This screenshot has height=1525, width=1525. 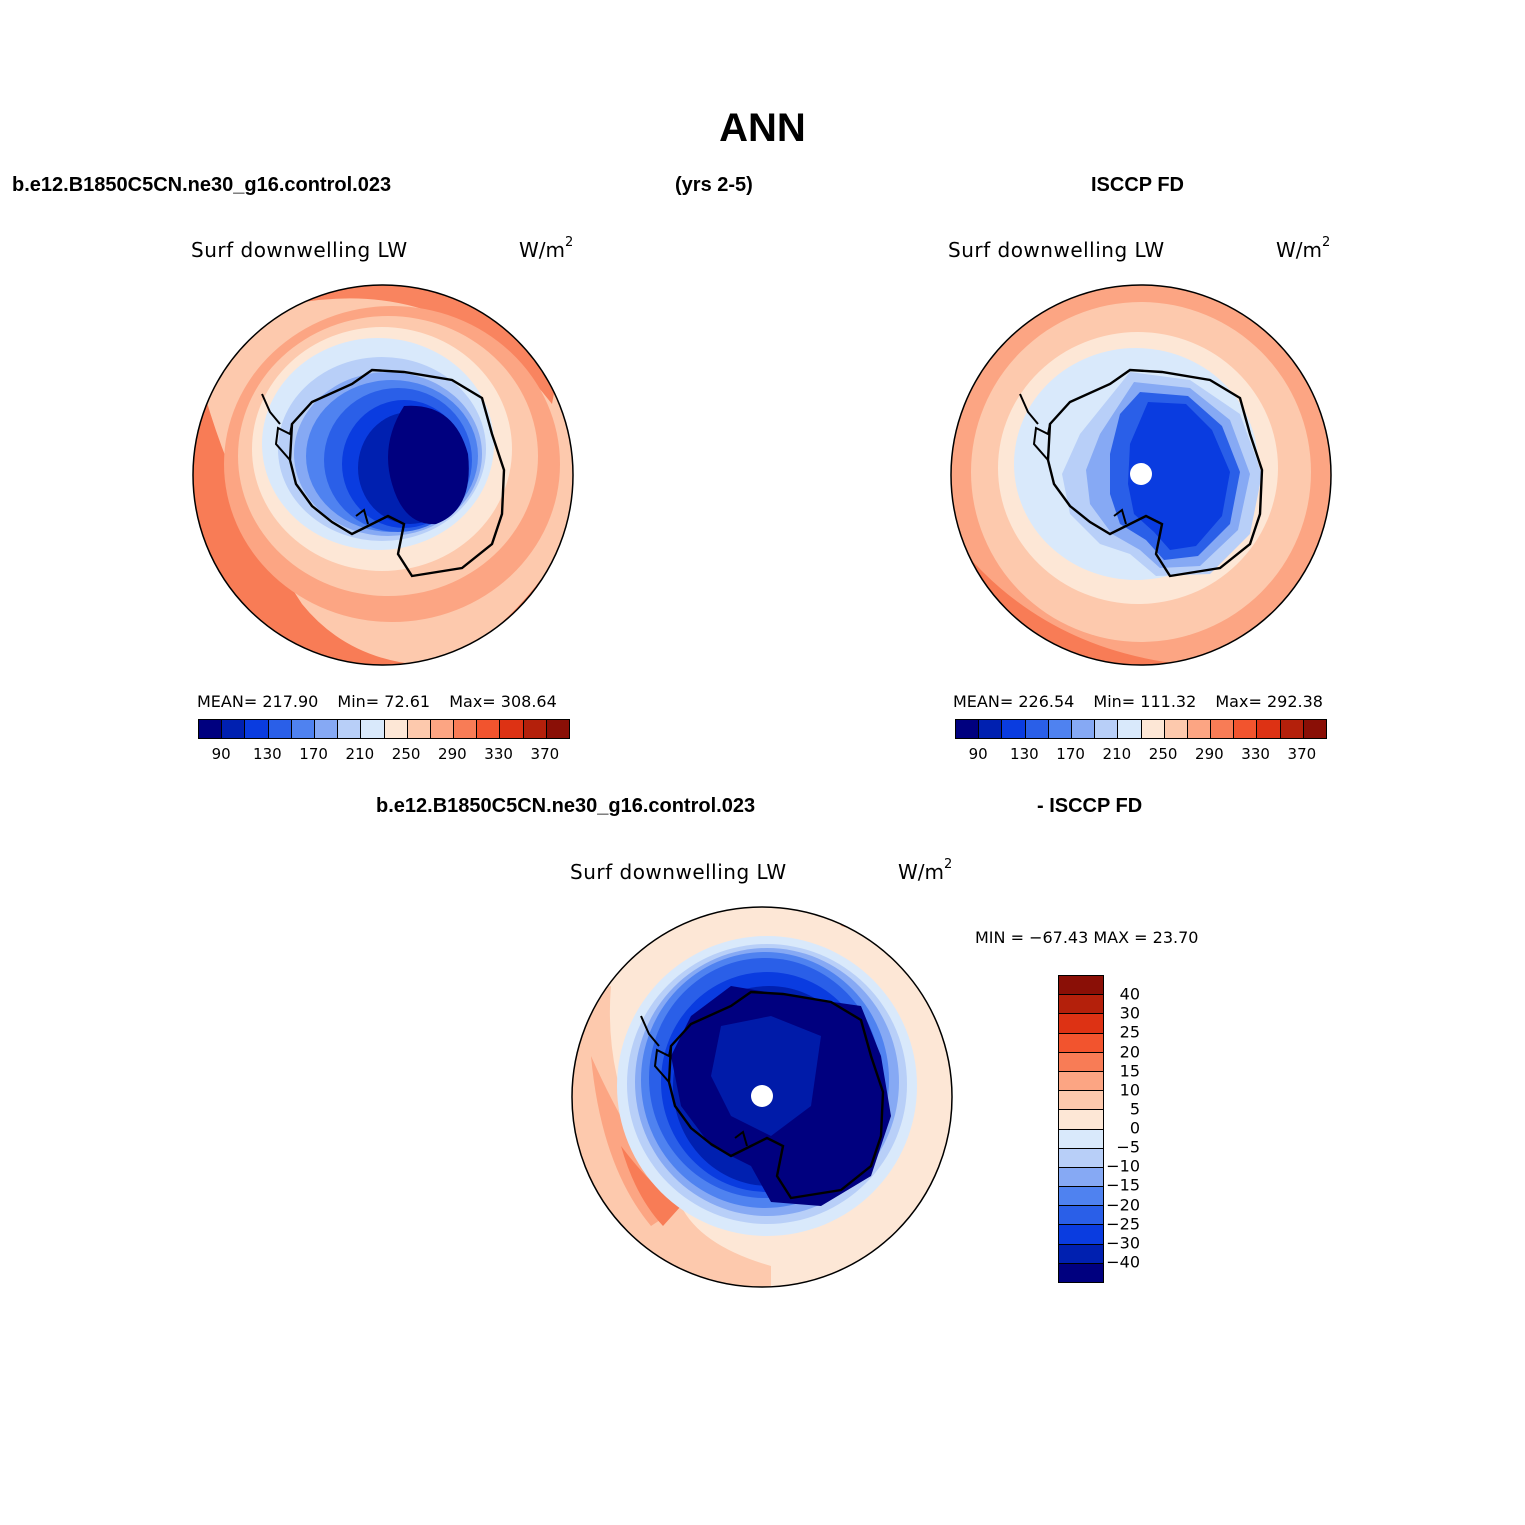 I want to click on model-colorbar-labels: 90 130 170 210 250 290 330 370, so click(x=383, y=755).